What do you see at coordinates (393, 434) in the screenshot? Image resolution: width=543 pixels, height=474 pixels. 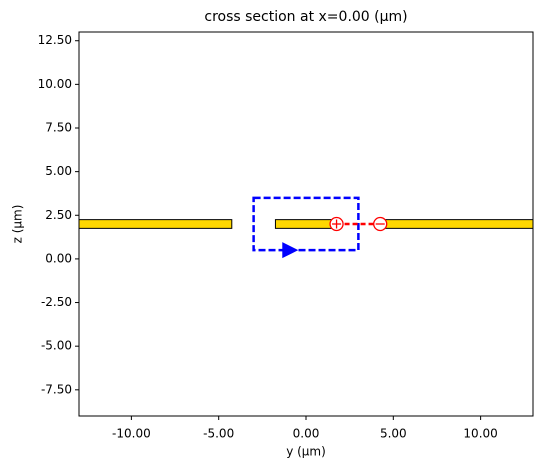 I see `x-tick-label: 5.00` at bounding box center [393, 434].